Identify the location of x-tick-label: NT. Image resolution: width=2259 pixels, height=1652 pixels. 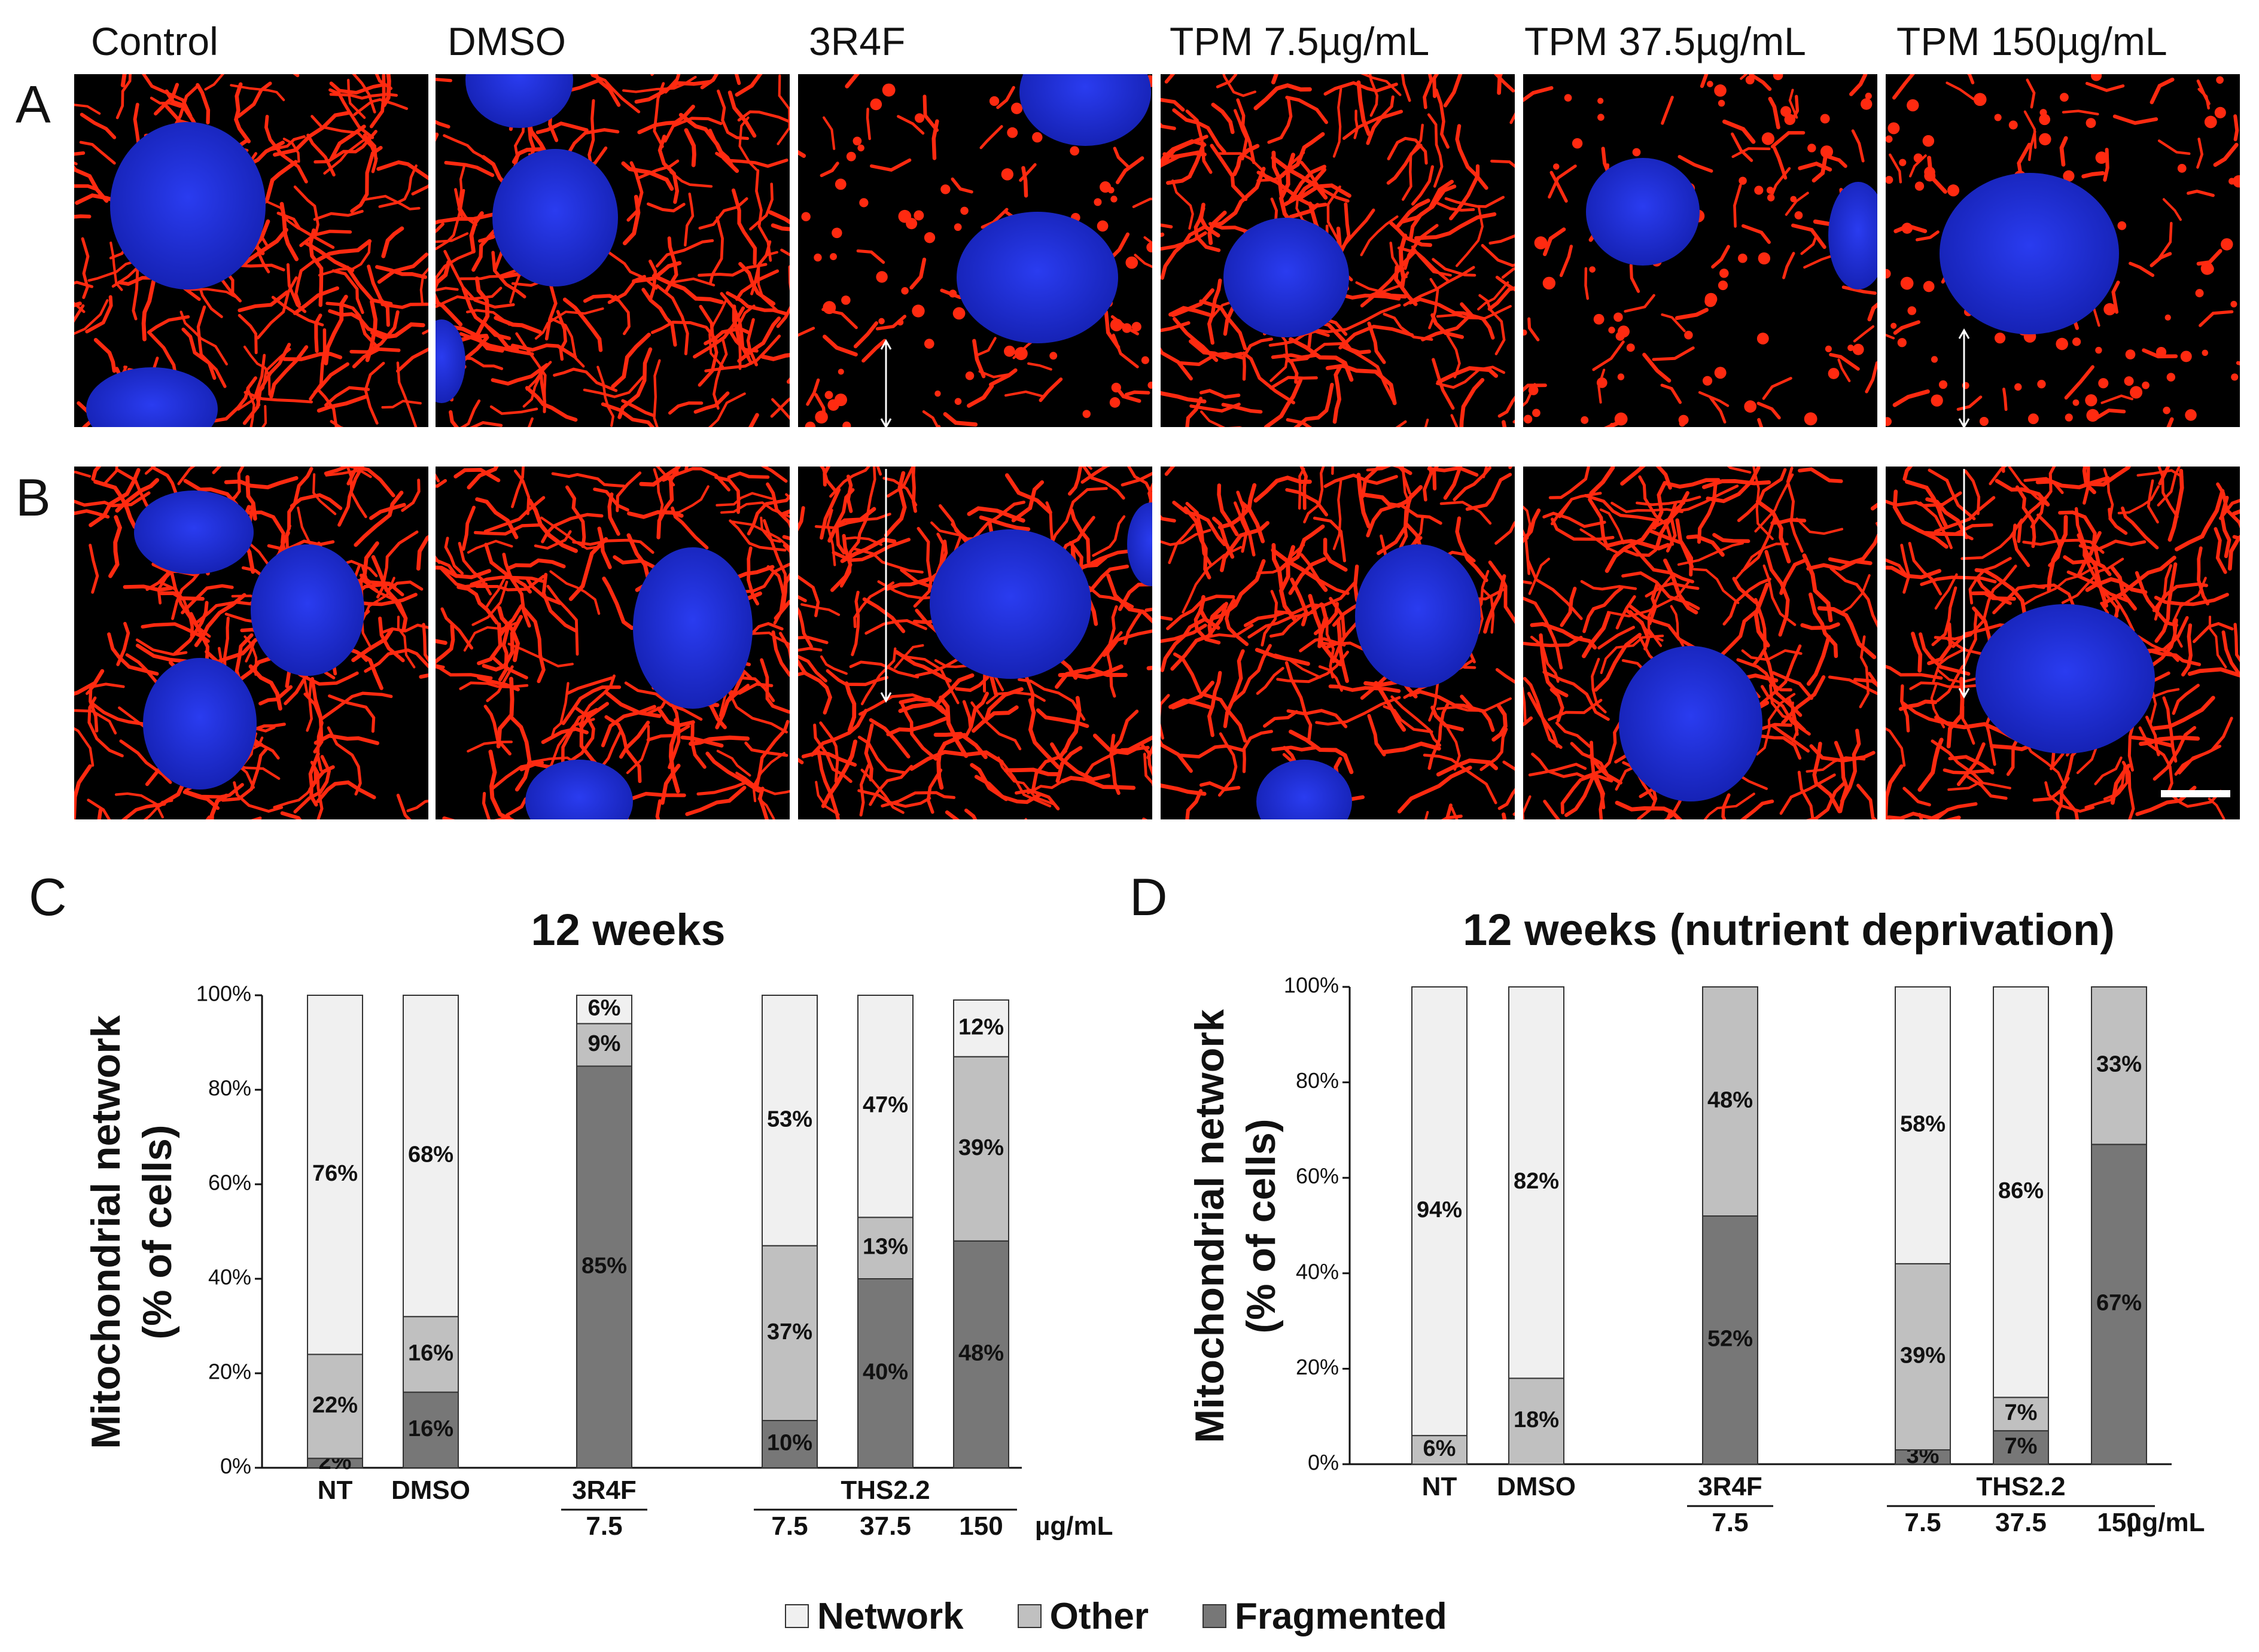
(335, 1490).